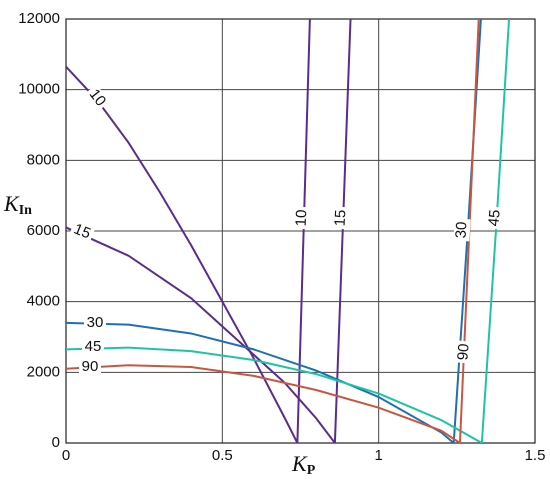 The width and height of the screenshot is (550, 483). I want to click on y-tick-label: 6000, so click(43, 230).